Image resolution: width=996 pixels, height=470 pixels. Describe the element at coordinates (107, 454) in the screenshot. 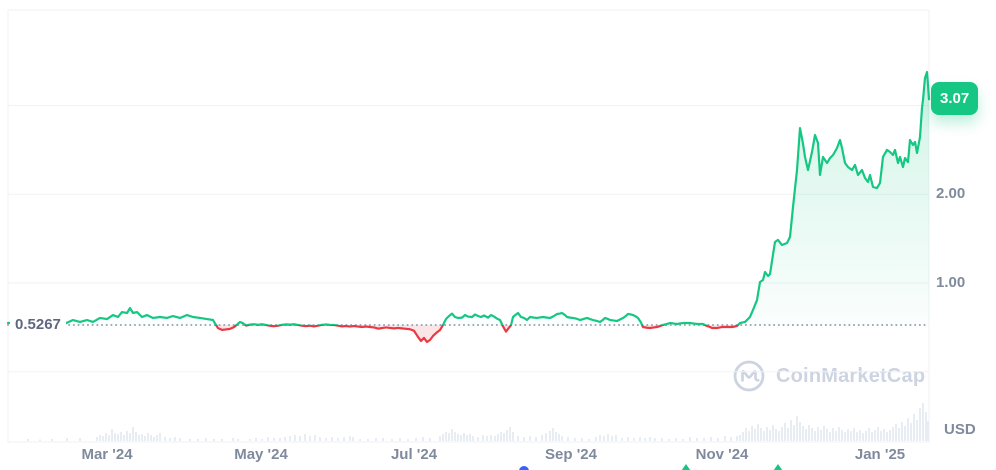

I see `x-axis-label-mar24: Mar '24` at that location.